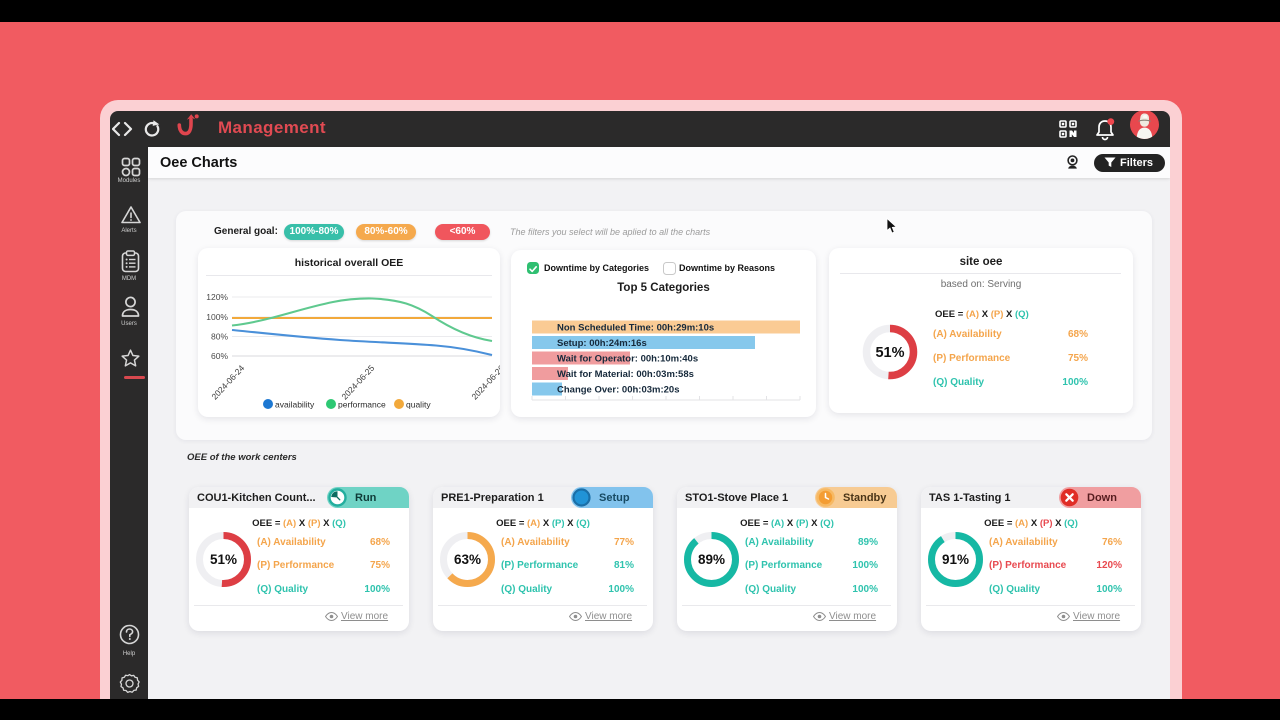  I want to click on svg-text: availability, so click(295, 405).